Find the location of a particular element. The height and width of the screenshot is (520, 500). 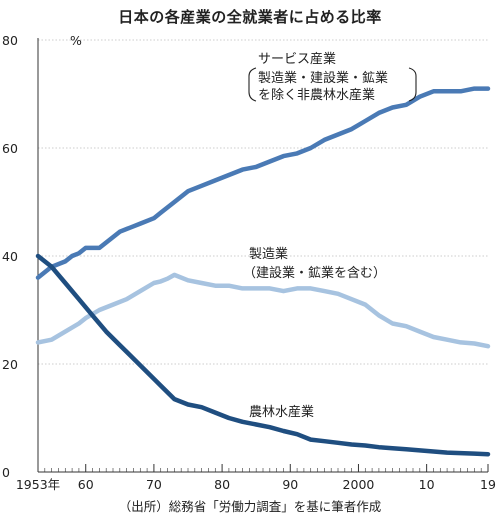

series-label-manufacturing: 製造業 is located at coordinates (268, 254).